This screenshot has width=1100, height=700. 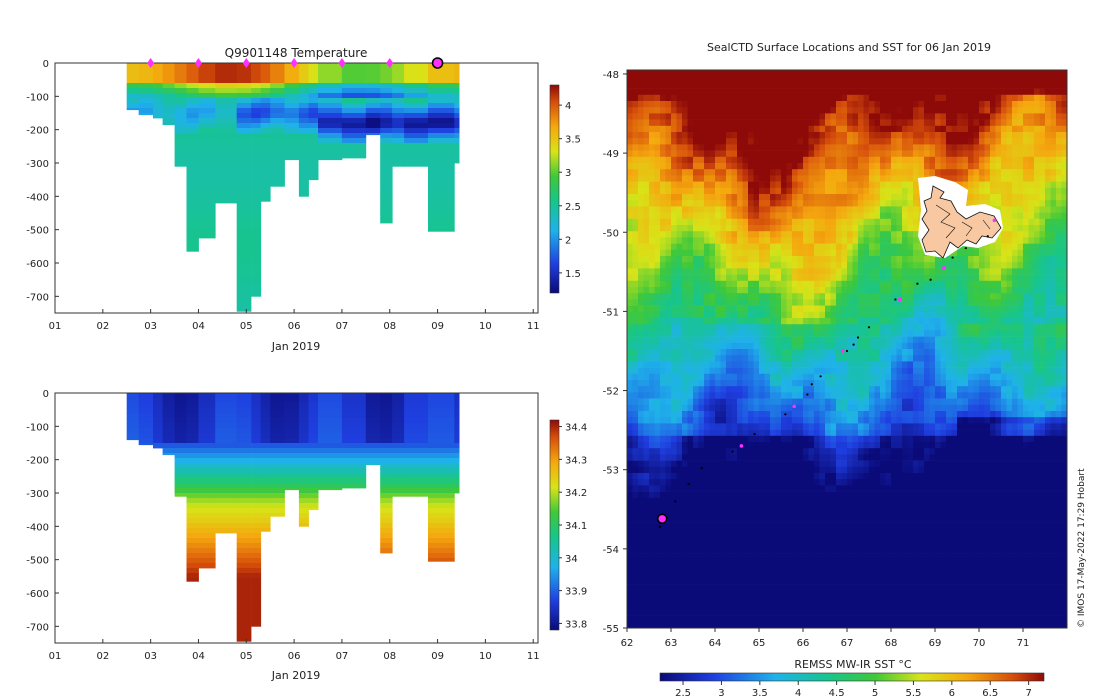 I want to click on profile-marker, so click(x=390, y=63).